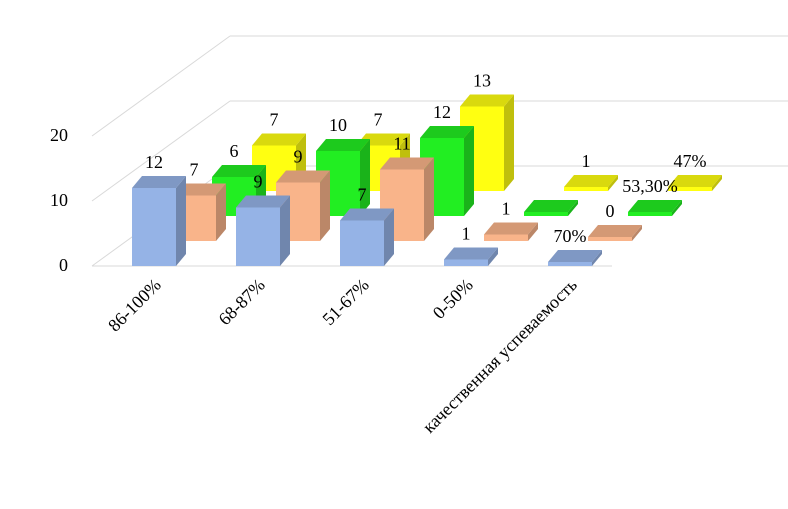 The width and height of the screenshot is (788, 509). I want to click on y-tick-label: 20, so click(59, 135).